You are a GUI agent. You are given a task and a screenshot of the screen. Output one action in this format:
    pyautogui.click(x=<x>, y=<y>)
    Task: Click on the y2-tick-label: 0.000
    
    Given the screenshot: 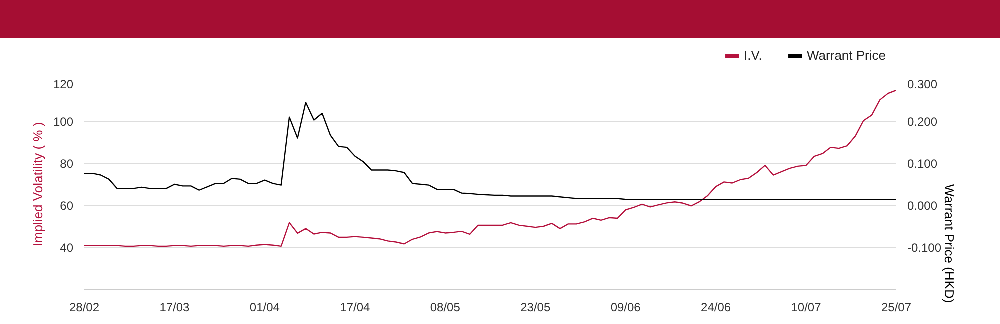 What is the action you would take?
    pyautogui.click(x=923, y=206)
    